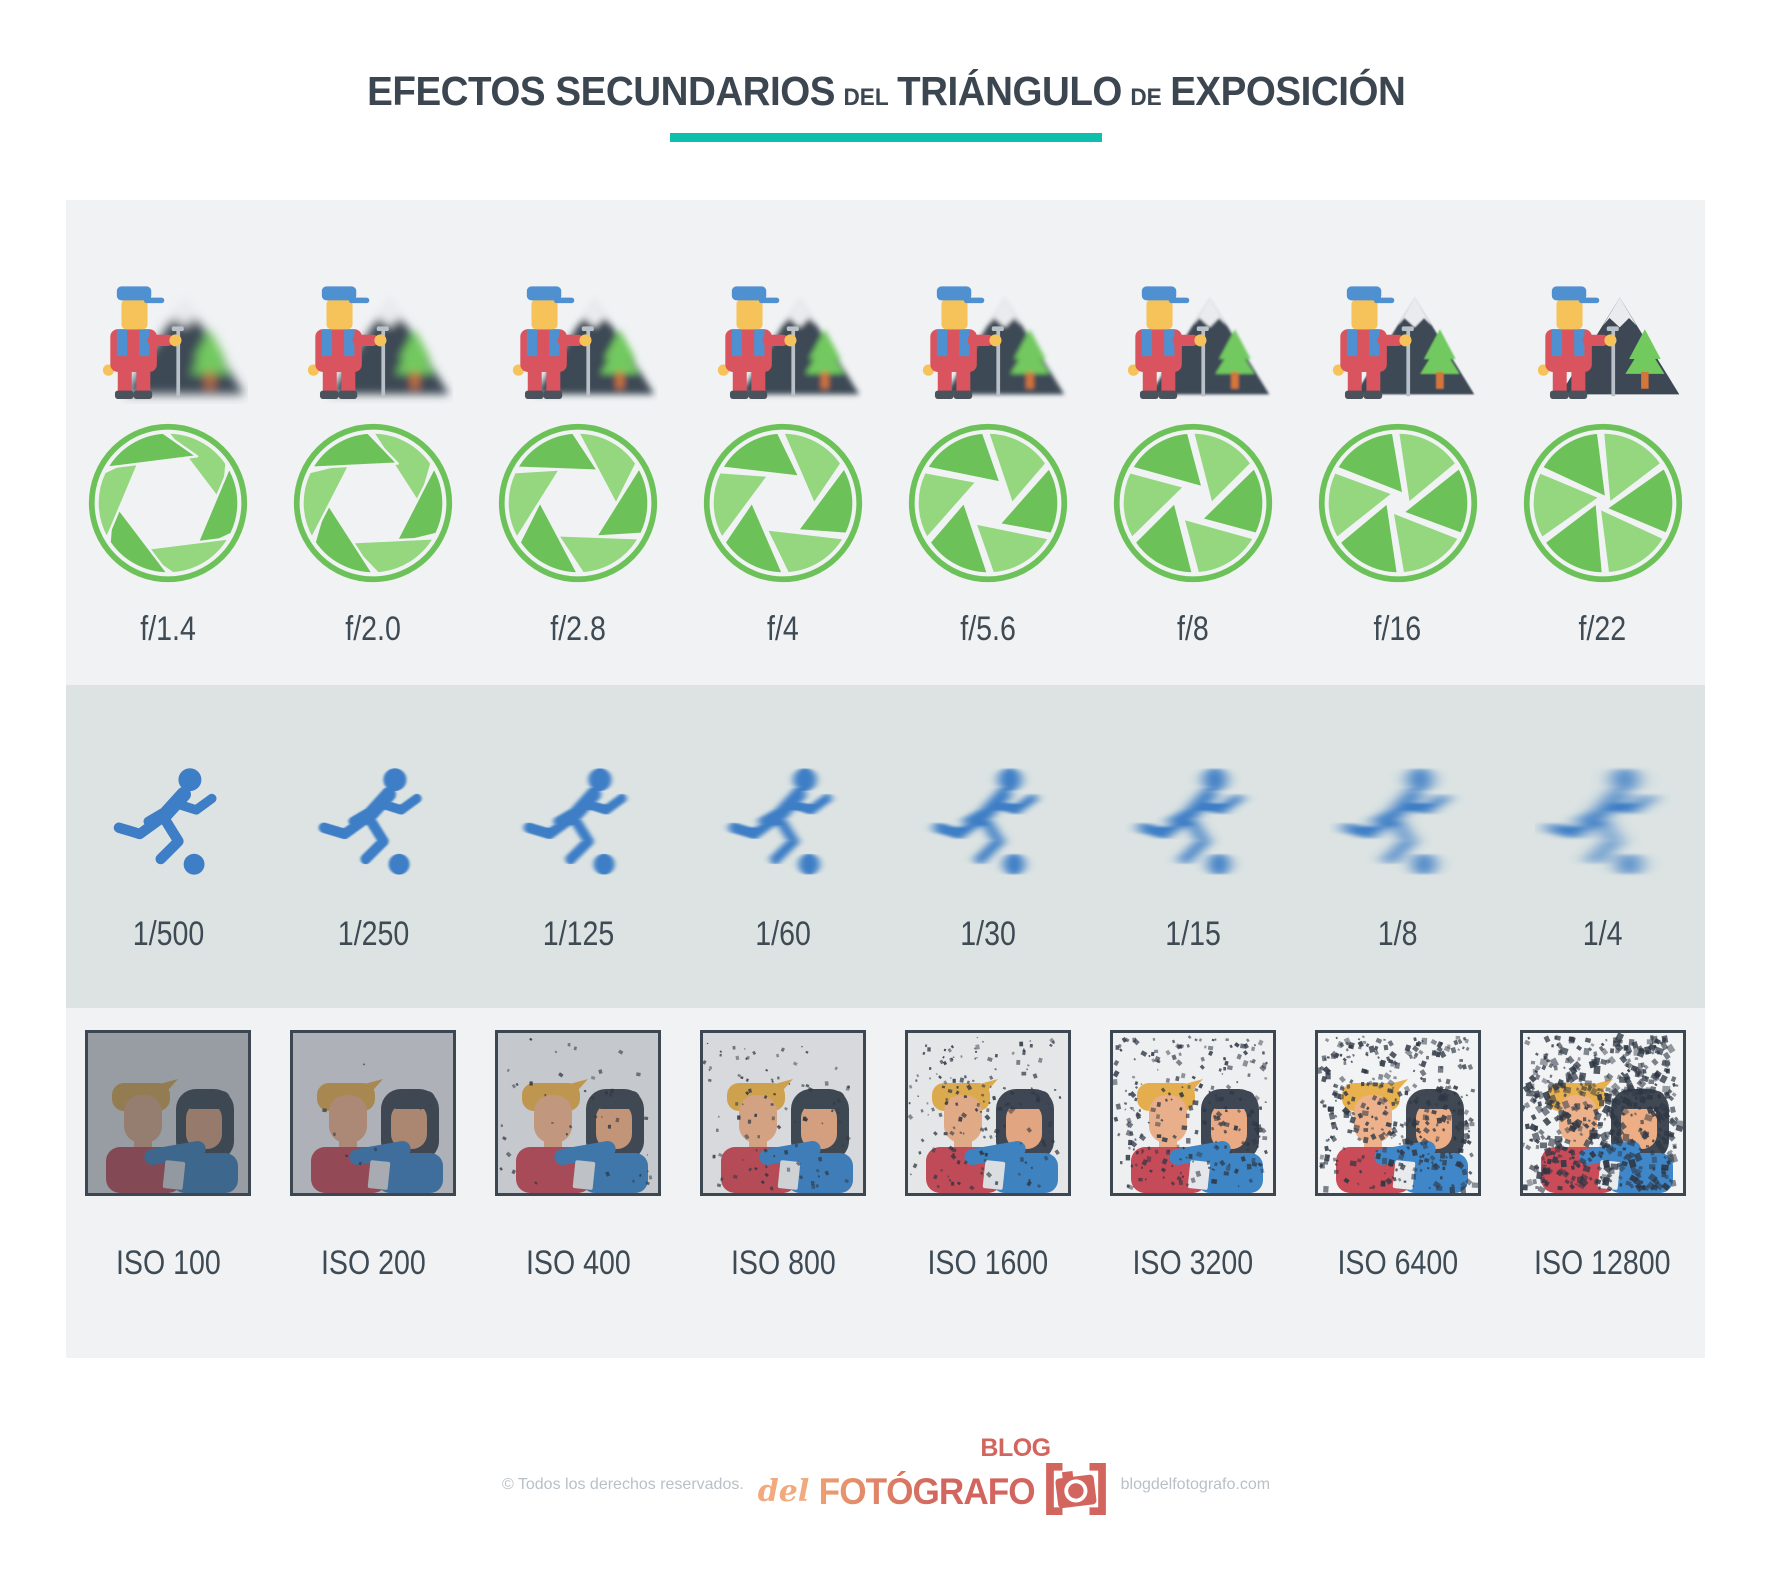 The width and height of the screenshot is (1772, 1577). I want to click on copyright-text: © Todos los derechos reservados., so click(622, 1484).